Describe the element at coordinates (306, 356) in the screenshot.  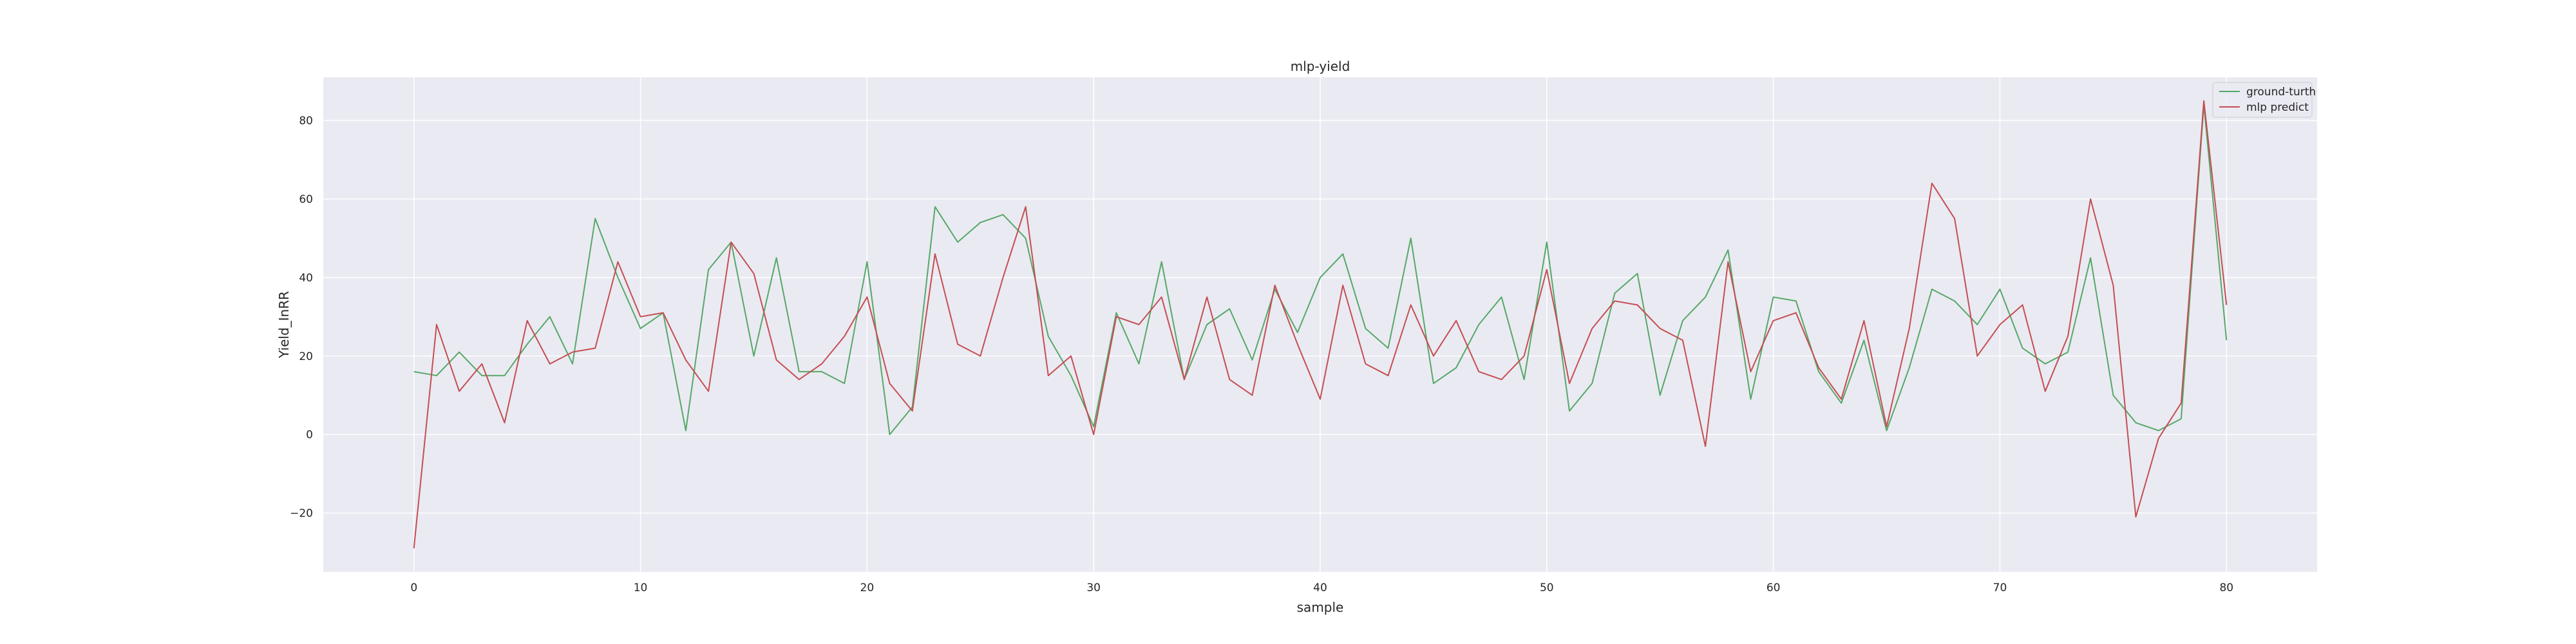
I see `y-tick-label: 20` at that location.